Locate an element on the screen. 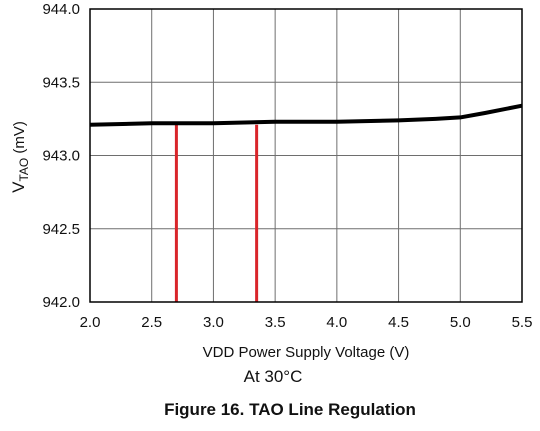 This screenshot has width=540, height=431. data-series is located at coordinates (306, 115).